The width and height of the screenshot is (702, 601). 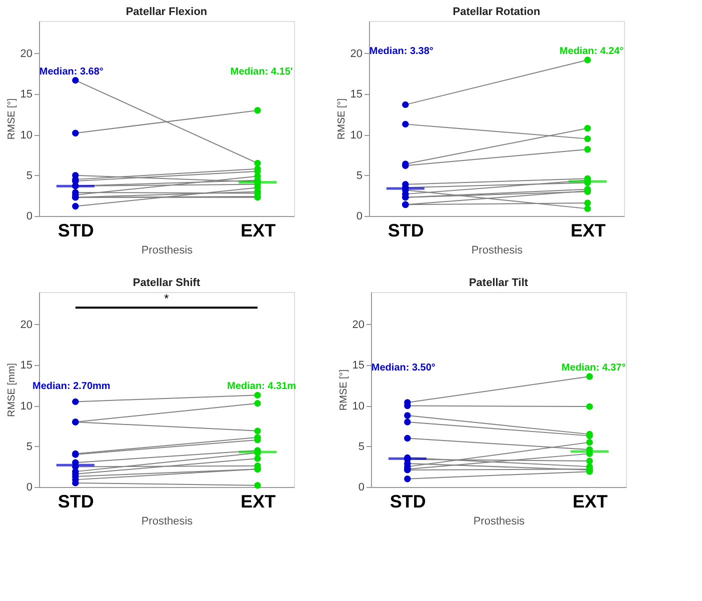 What do you see at coordinates (594, 368) in the screenshot?
I see `ref-line-label: Median: 4.37°` at bounding box center [594, 368].